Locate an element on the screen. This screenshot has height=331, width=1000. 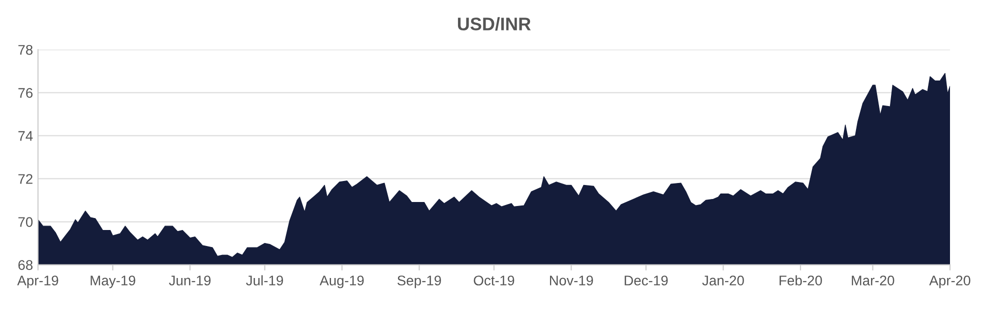
x-tick-label: Jun-19 is located at coordinates (189, 281).